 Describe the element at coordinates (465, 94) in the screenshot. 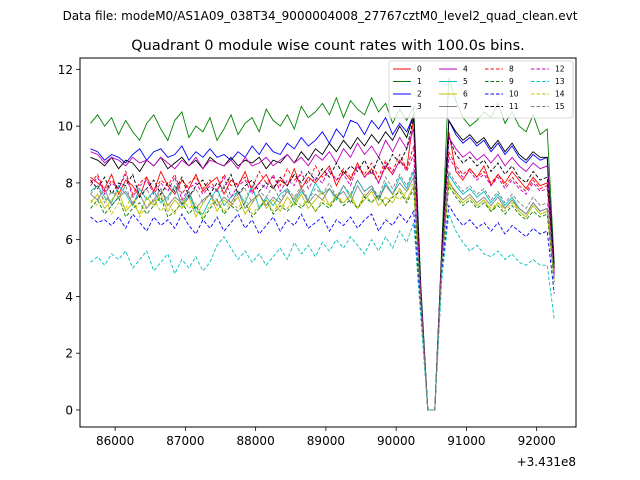

I see `legend-label-6: 6` at that location.